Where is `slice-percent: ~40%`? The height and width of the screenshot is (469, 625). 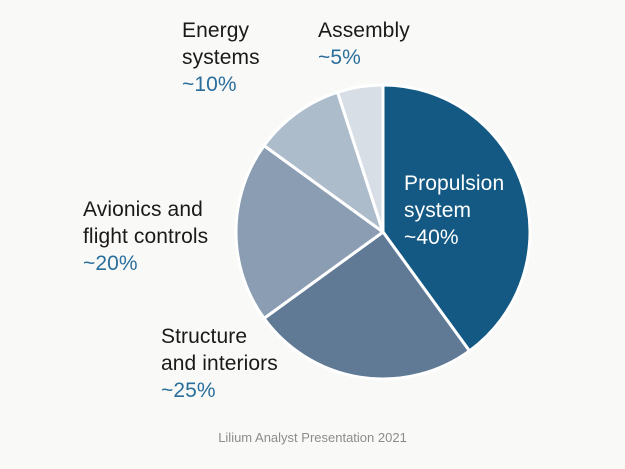 slice-percent: ~40% is located at coordinates (431, 237).